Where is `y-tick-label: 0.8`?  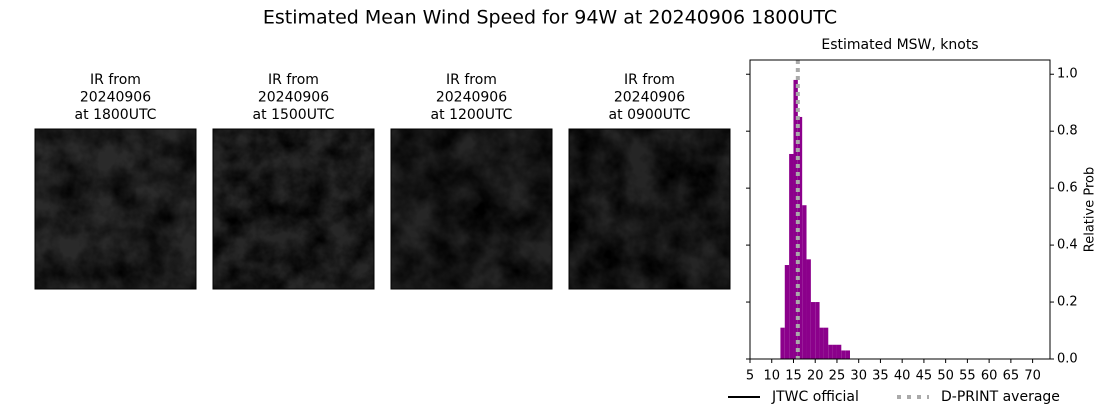 y-tick-label: 0.8 is located at coordinates (1067, 131).